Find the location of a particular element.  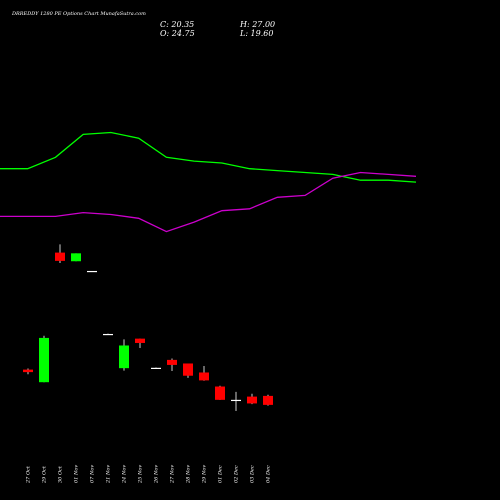

x-tick-label: 03 Dec is located at coordinates (253, 474).